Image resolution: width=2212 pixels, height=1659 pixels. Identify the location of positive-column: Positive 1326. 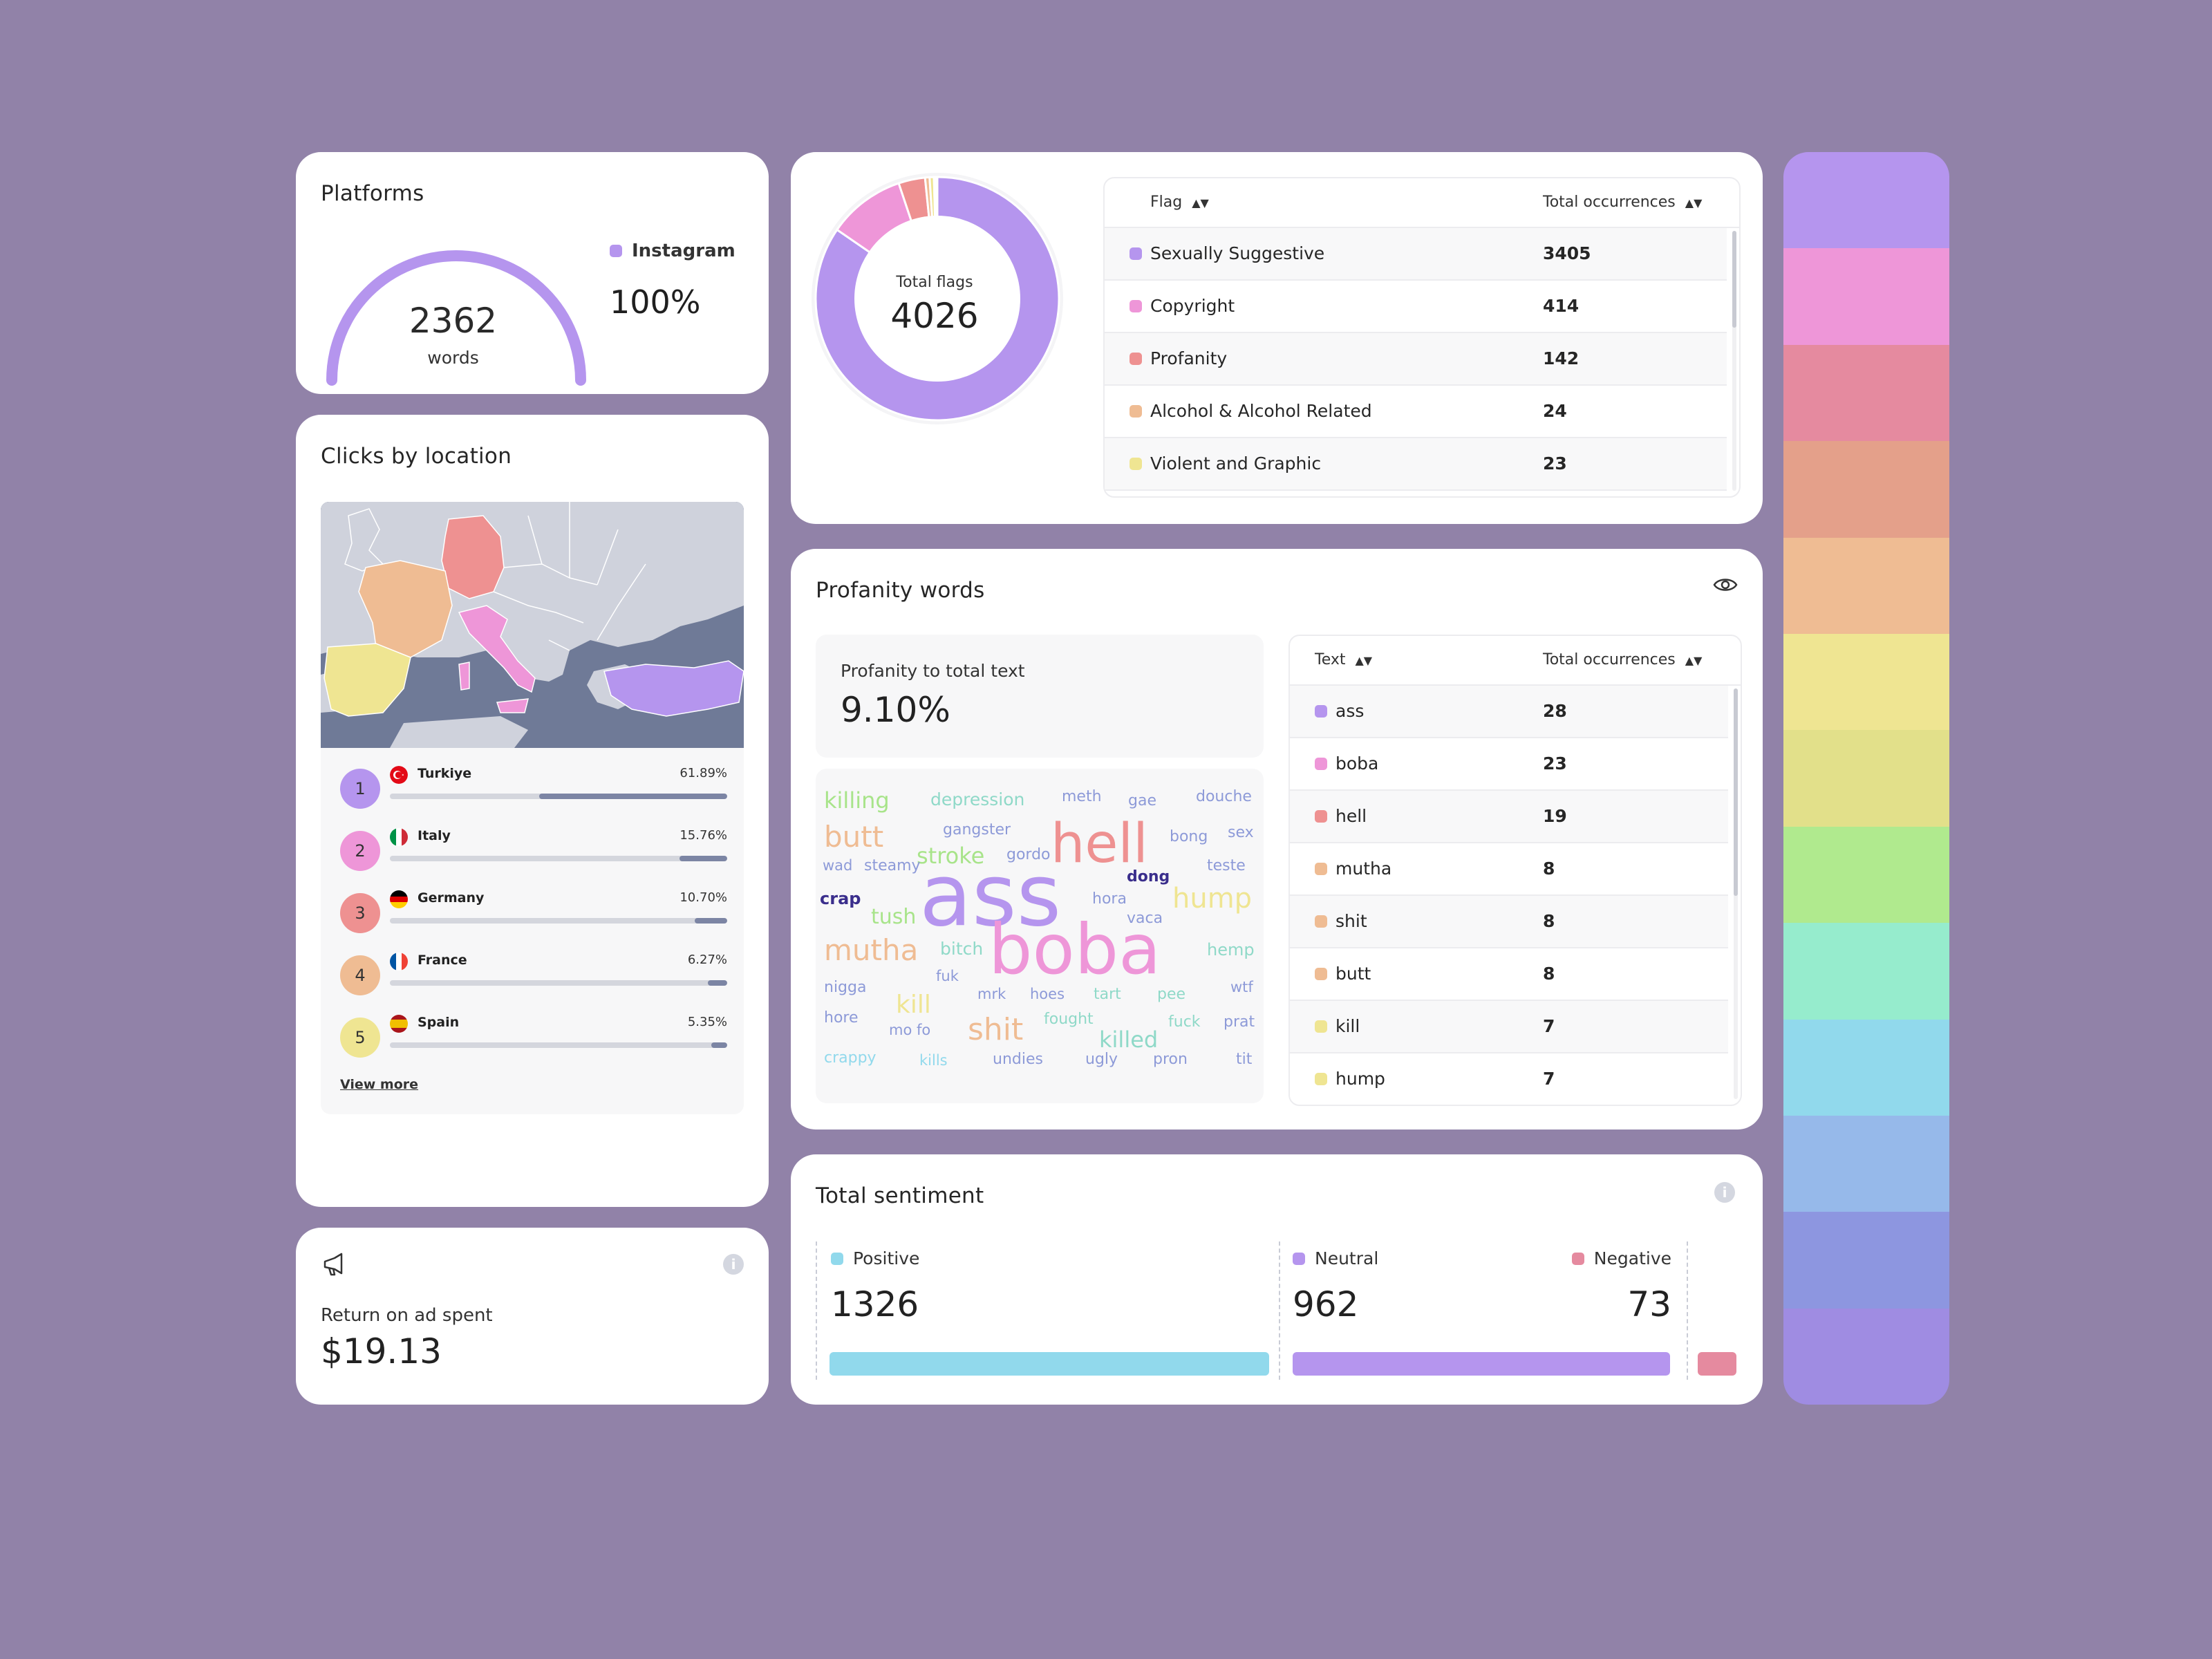
(1048, 1310).